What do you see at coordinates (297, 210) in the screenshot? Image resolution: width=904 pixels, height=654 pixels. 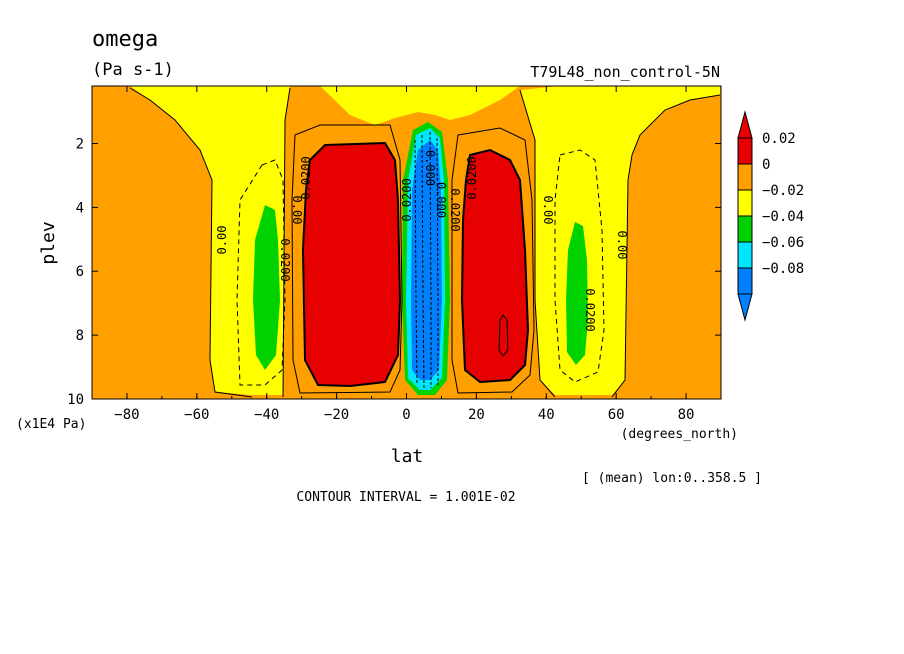 I see `contour-label-south-center-zero: 0.00` at bounding box center [297, 210].